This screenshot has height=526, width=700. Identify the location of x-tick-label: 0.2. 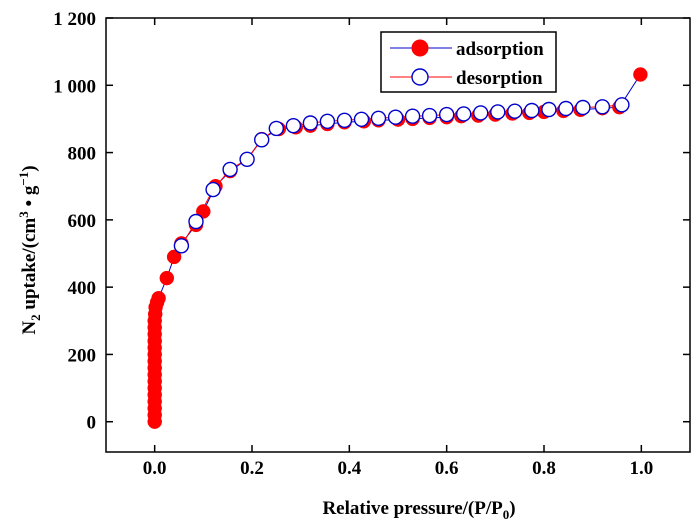
(252, 468).